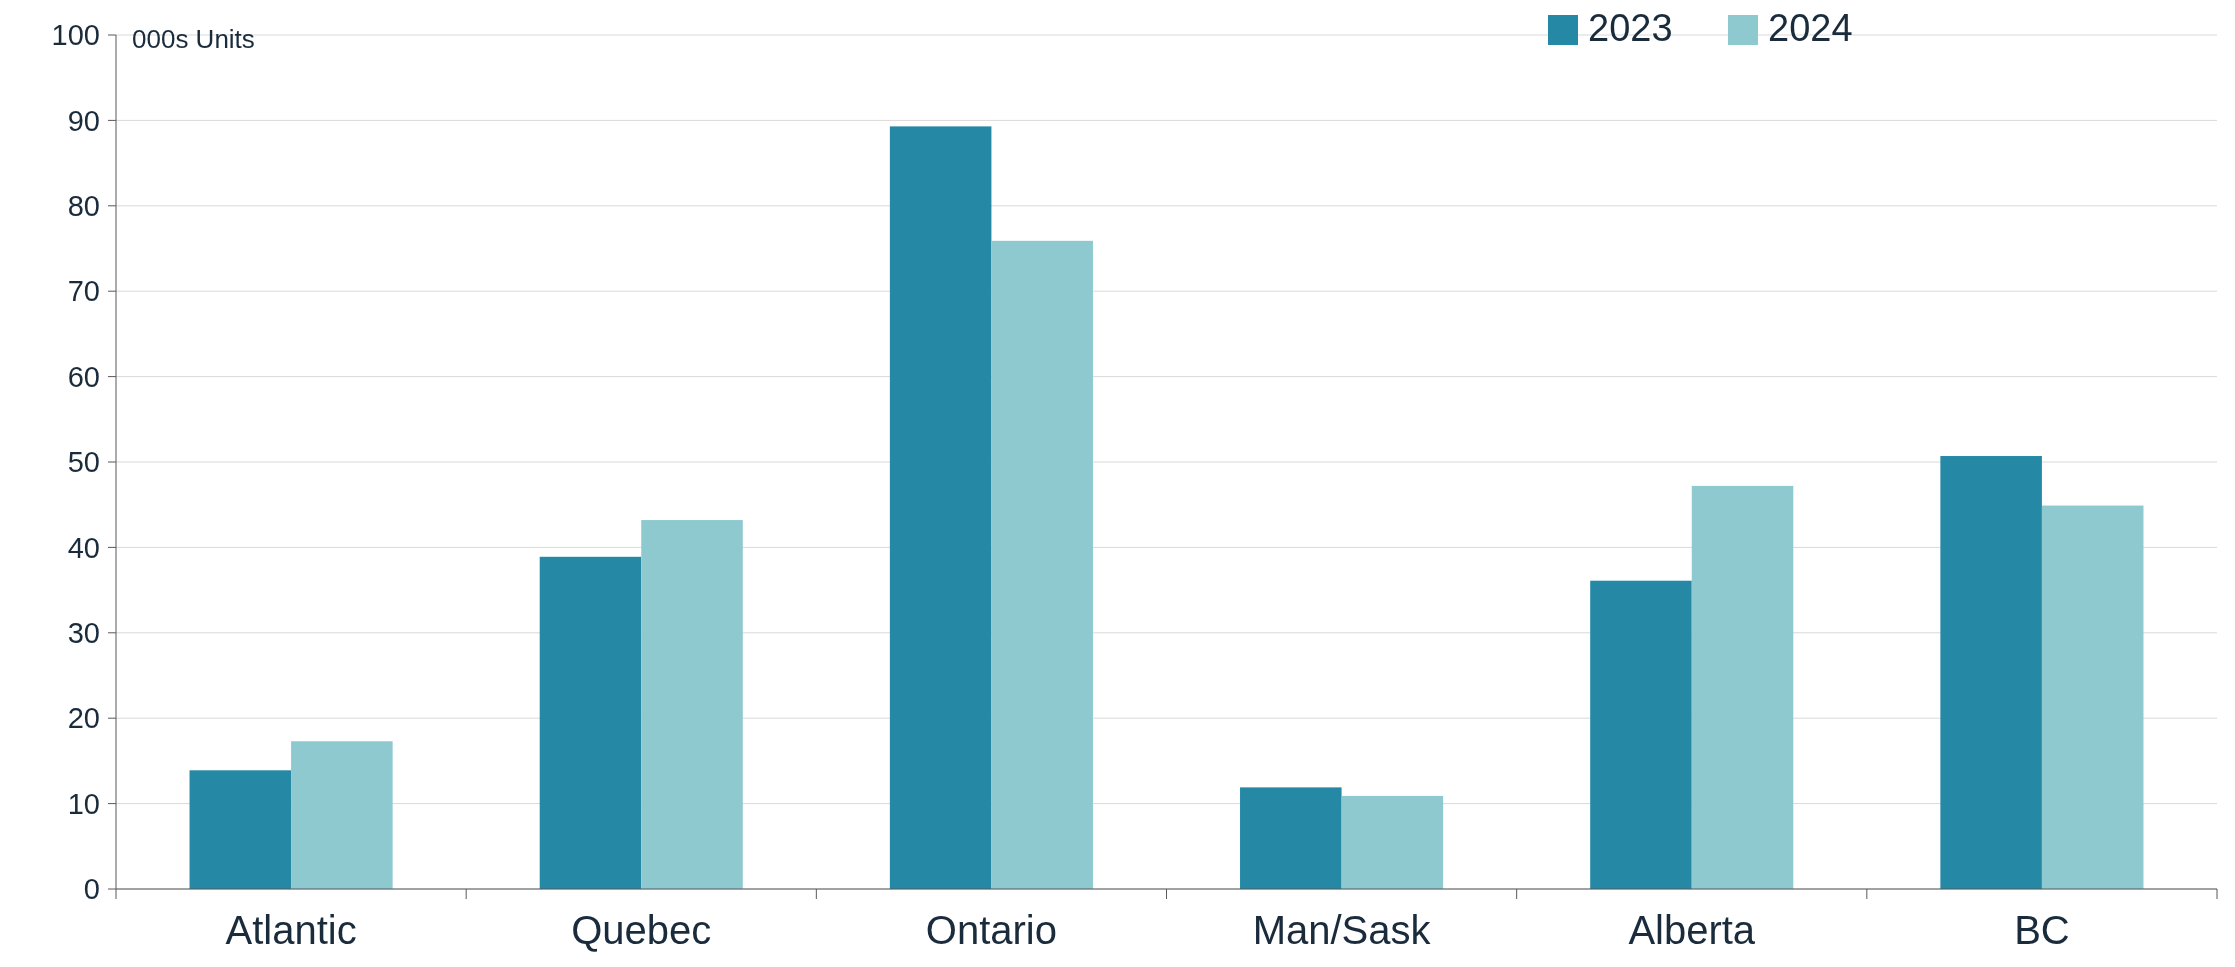 The height and width of the screenshot is (967, 2235). What do you see at coordinates (1810, 28) in the screenshot?
I see `legend-label: 2024` at bounding box center [1810, 28].